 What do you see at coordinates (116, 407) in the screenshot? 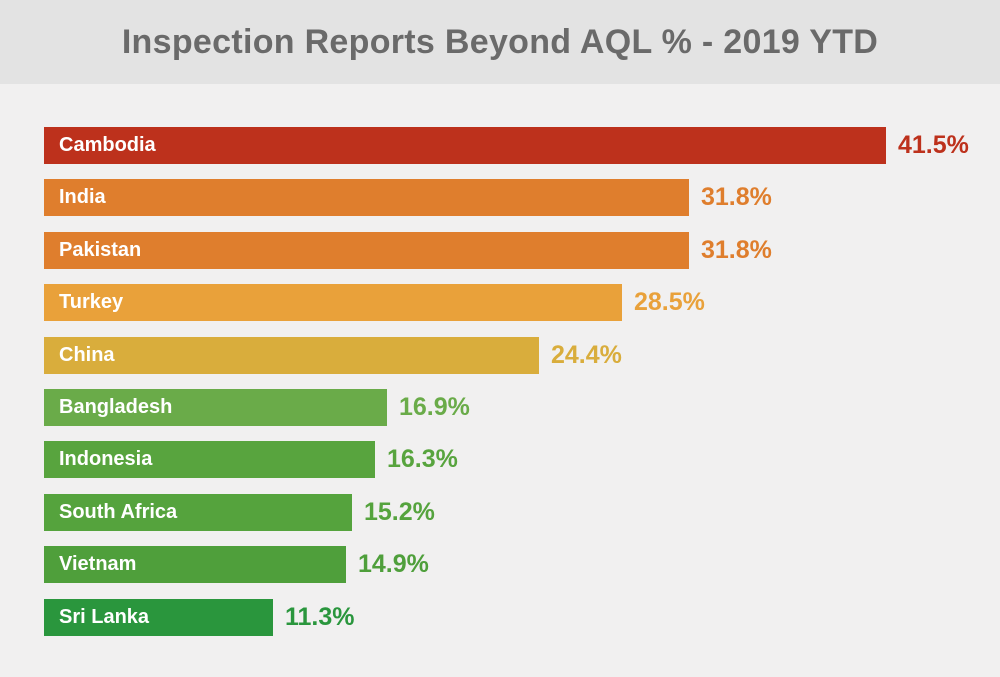
I see `category-label: Bangladesh` at bounding box center [116, 407].